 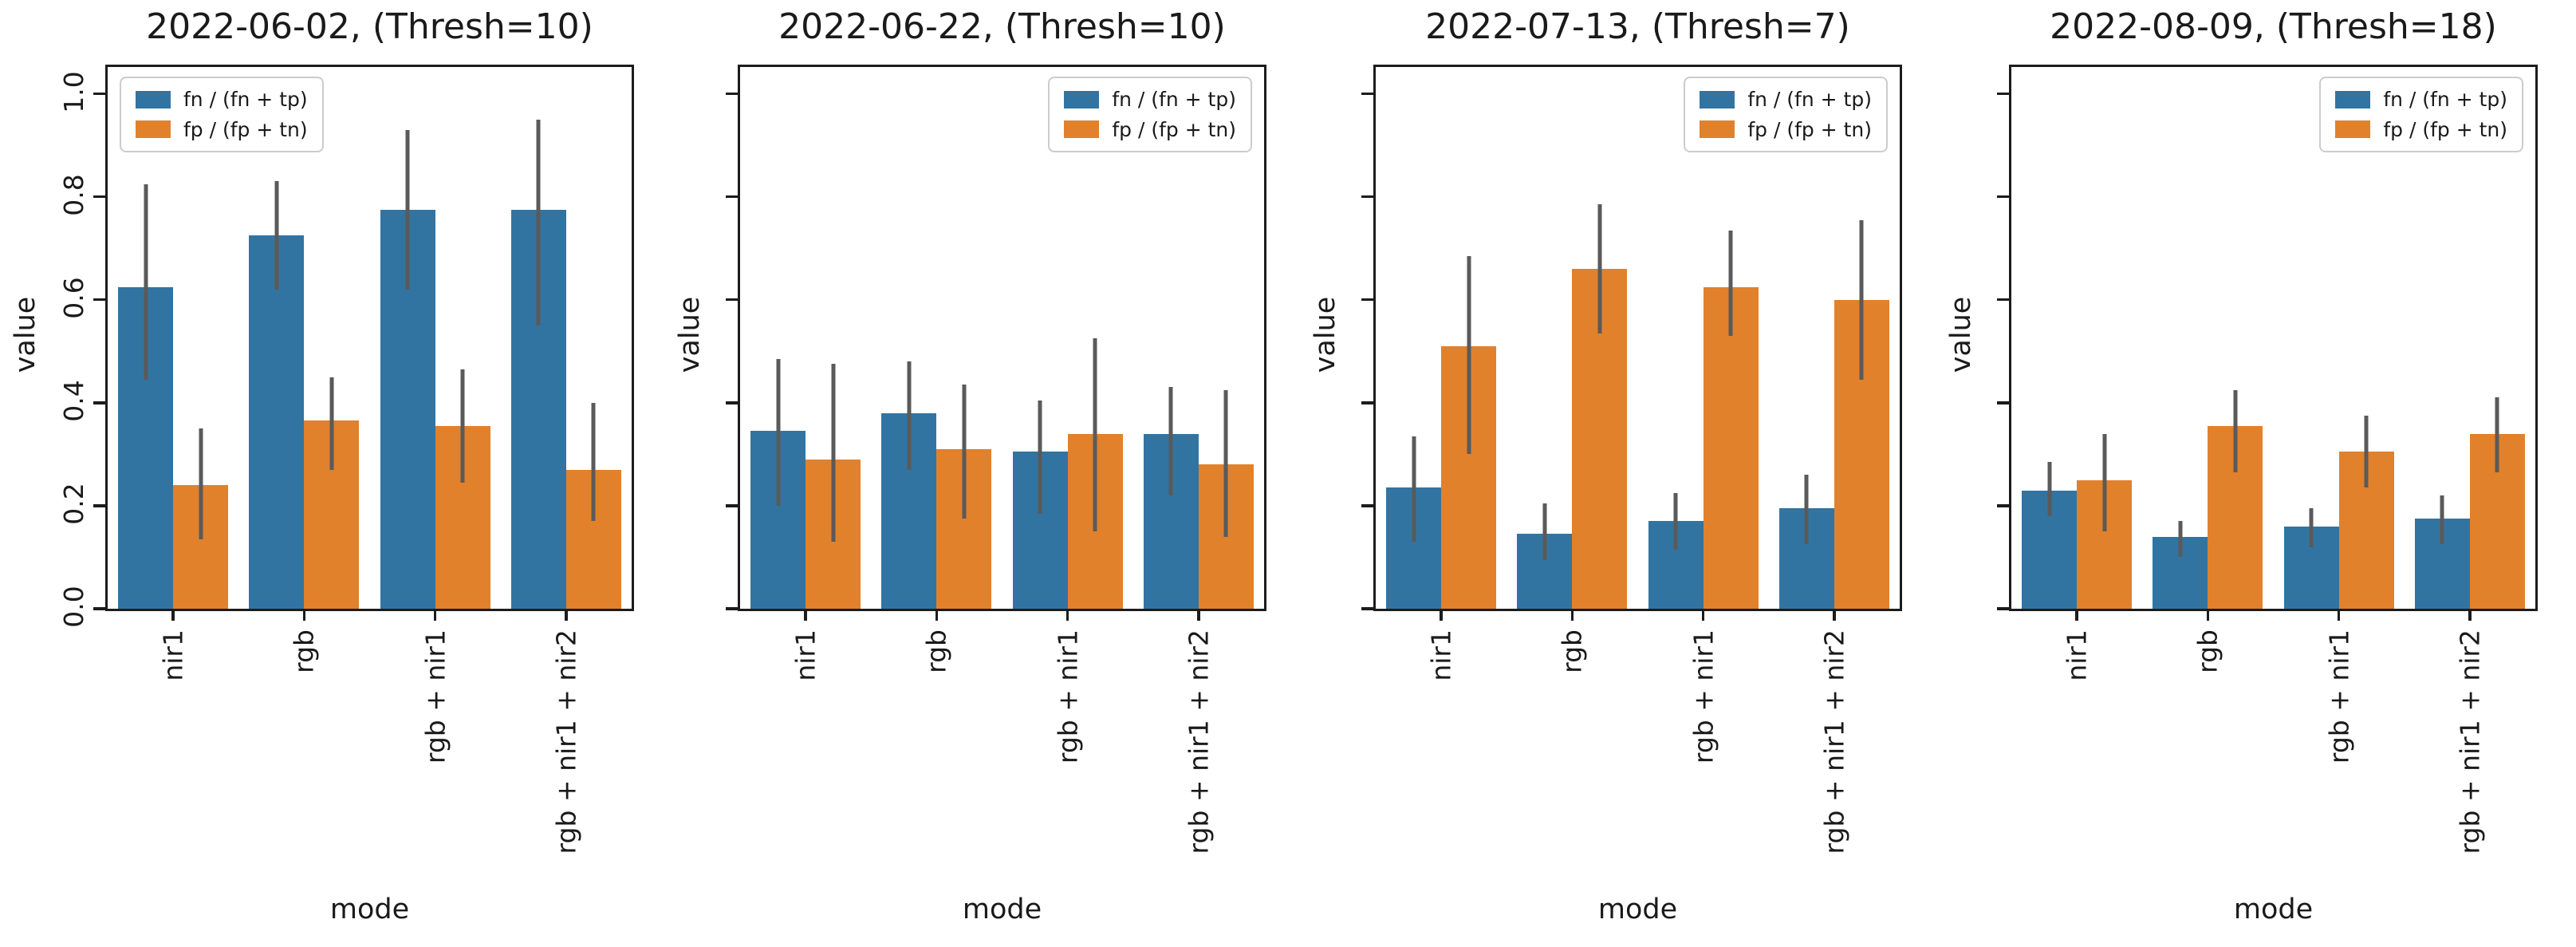 I want to click on y-tick-label: 0.6, so click(x=73, y=300).